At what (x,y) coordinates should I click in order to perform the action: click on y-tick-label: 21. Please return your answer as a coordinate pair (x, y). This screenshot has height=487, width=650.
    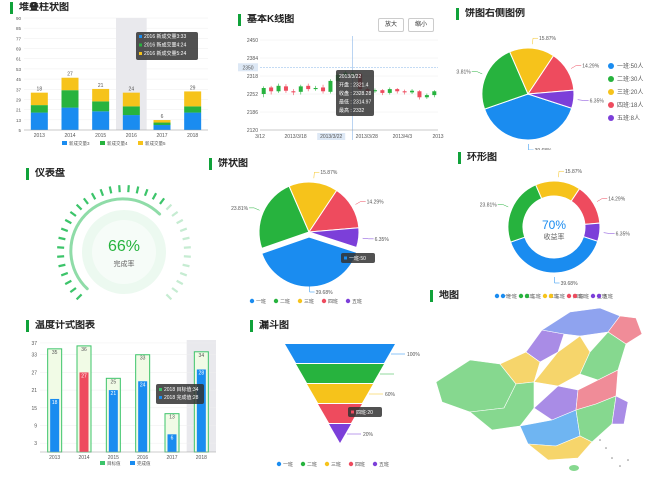
    Looking at the image, I should click on (34, 391).